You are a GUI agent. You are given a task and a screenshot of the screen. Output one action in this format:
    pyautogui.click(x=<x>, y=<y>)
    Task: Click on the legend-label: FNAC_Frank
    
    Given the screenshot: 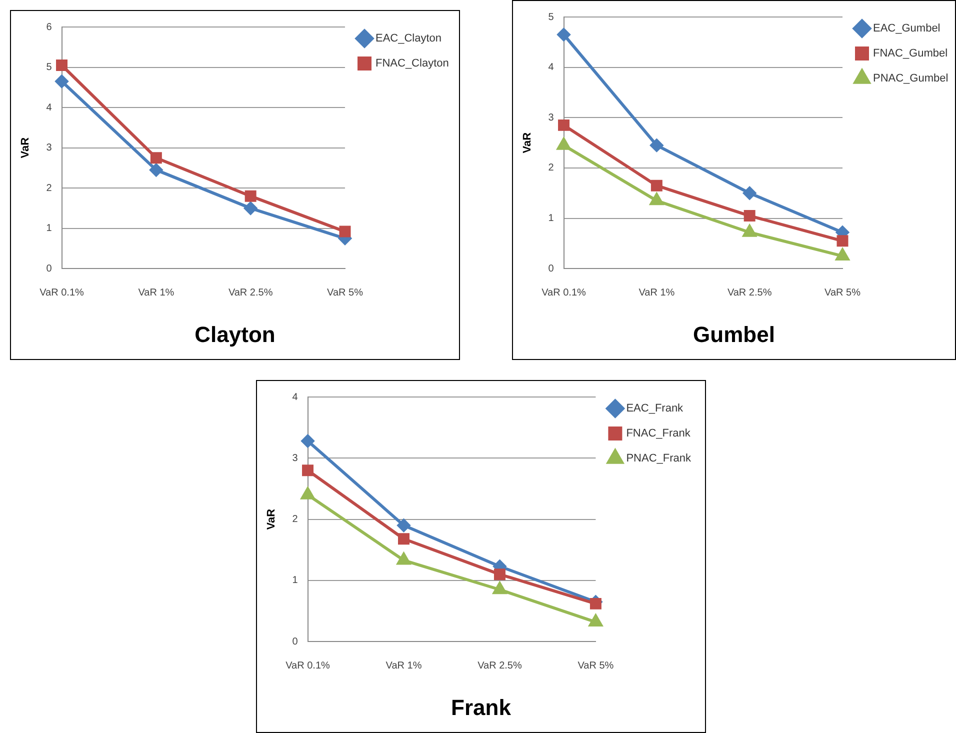 What is the action you would take?
    pyautogui.click(x=658, y=434)
    